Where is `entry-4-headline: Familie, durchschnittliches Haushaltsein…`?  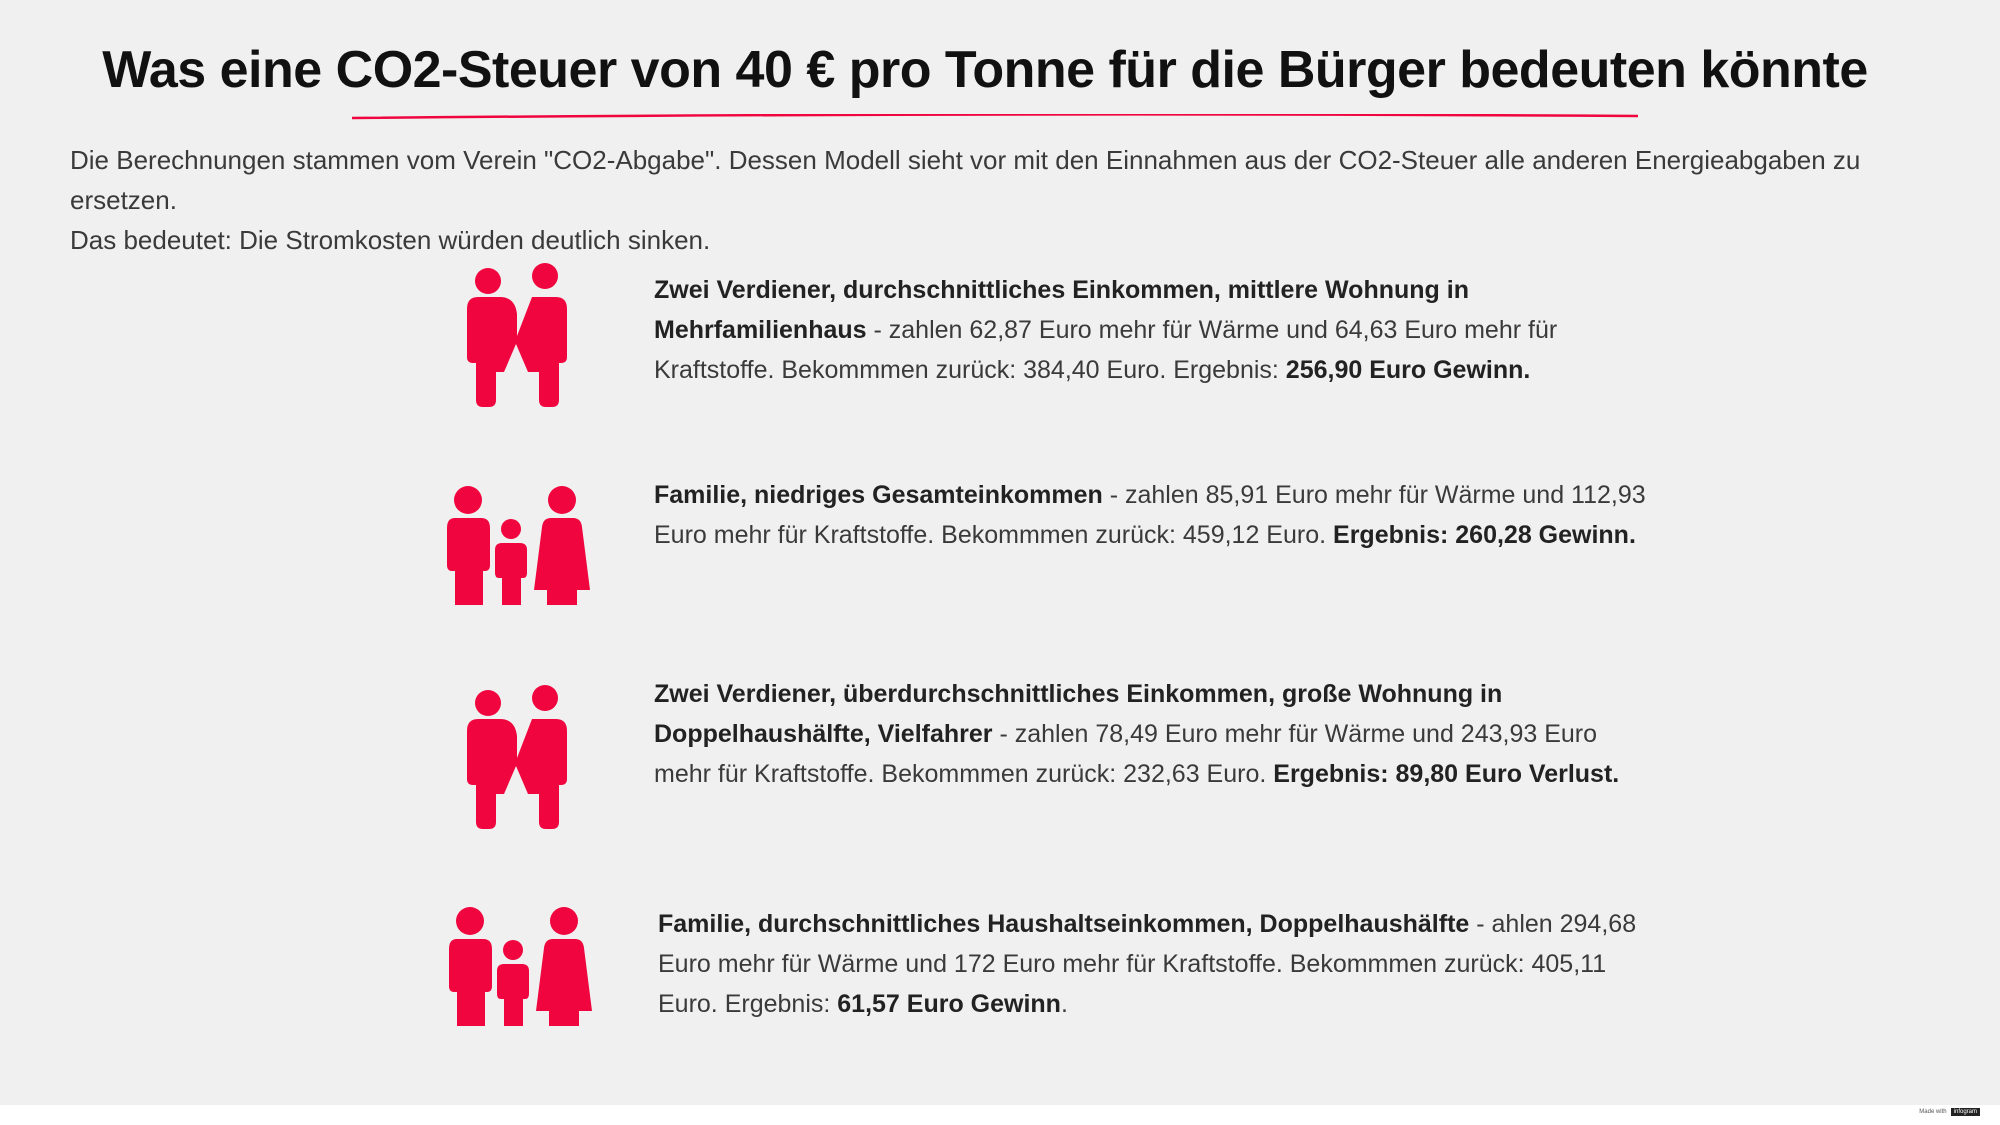
entry-4-headline: Familie, durchschnittliches Haushaltsein… is located at coordinates (1064, 924).